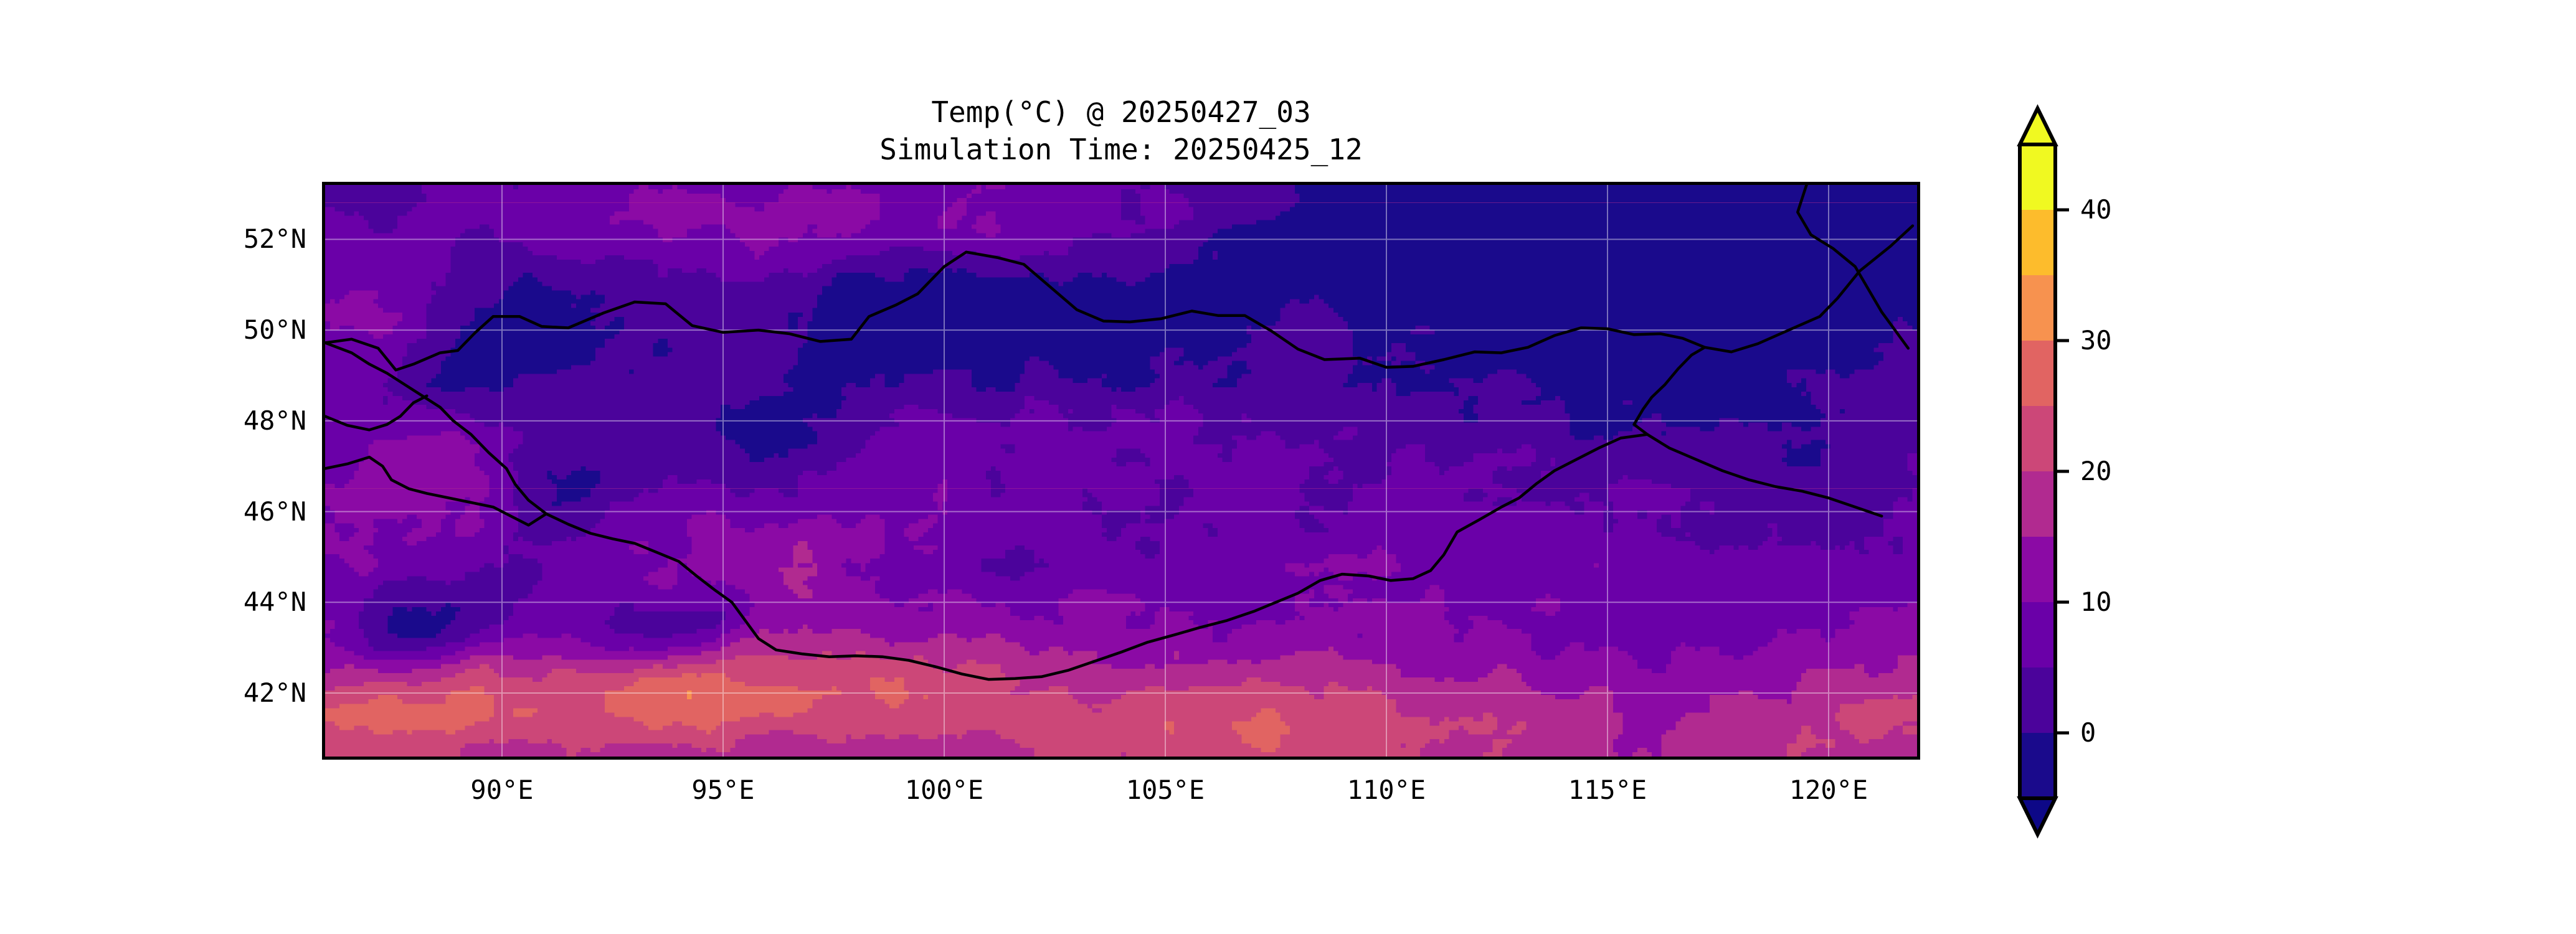  Describe the element at coordinates (502, 790) in the screenshot. I see `x-axis-tick-label: 90°E` at that location.